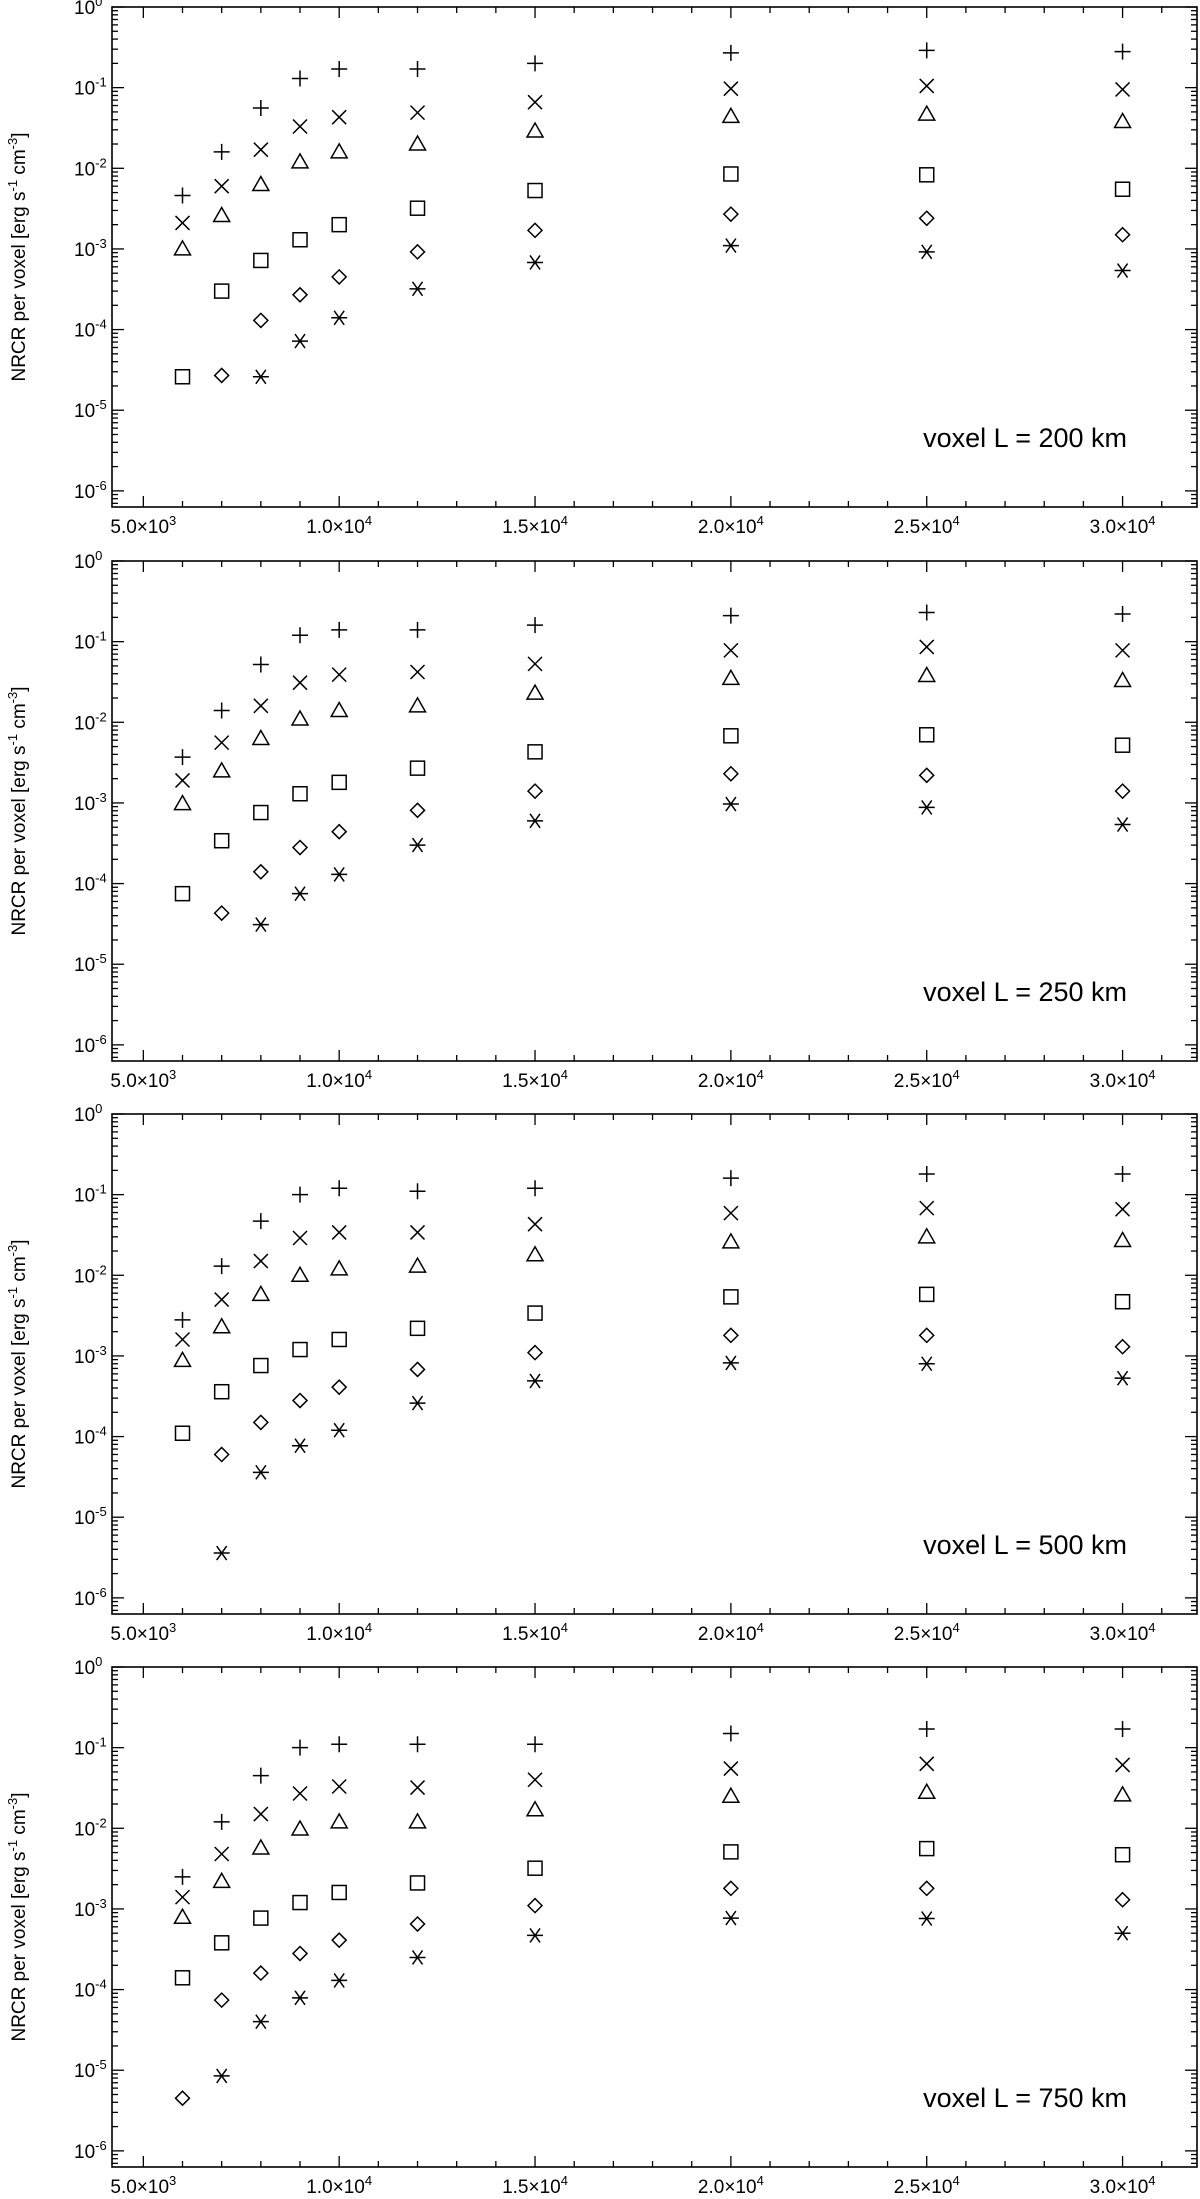 Image resolution: width=1200 pixels, height=2199 pixels. I want to click on y-tick-label: 10⁻¹, so click(90, 87).